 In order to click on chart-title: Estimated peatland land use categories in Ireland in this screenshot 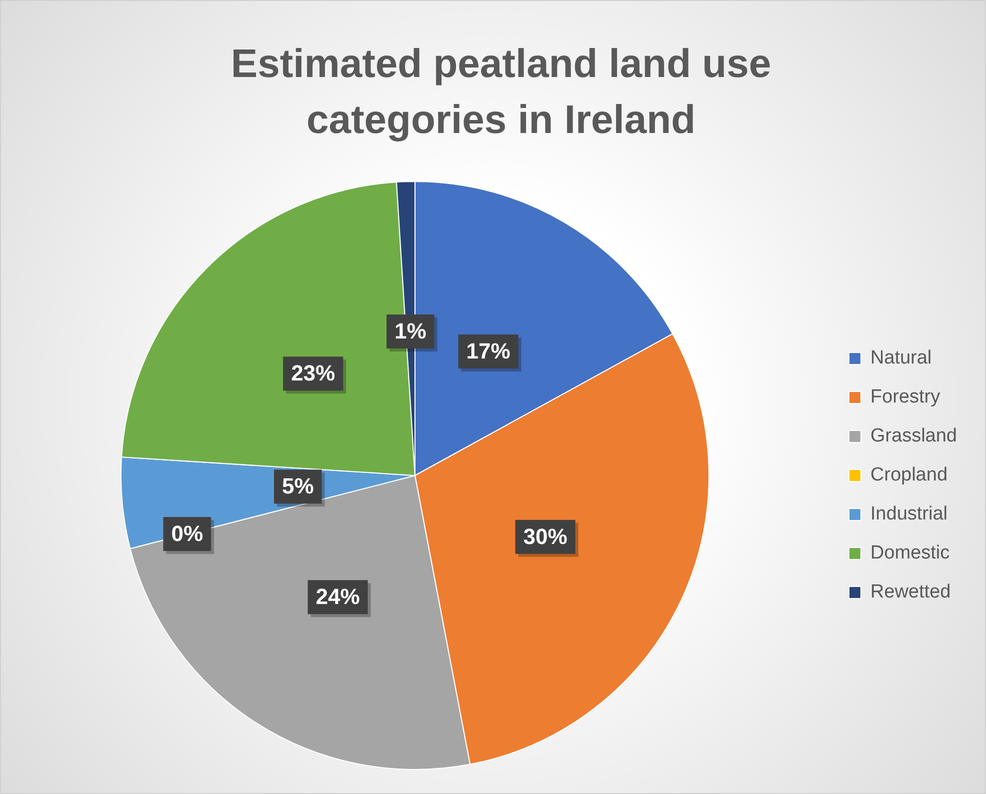, I will do `click(501, 92)`.